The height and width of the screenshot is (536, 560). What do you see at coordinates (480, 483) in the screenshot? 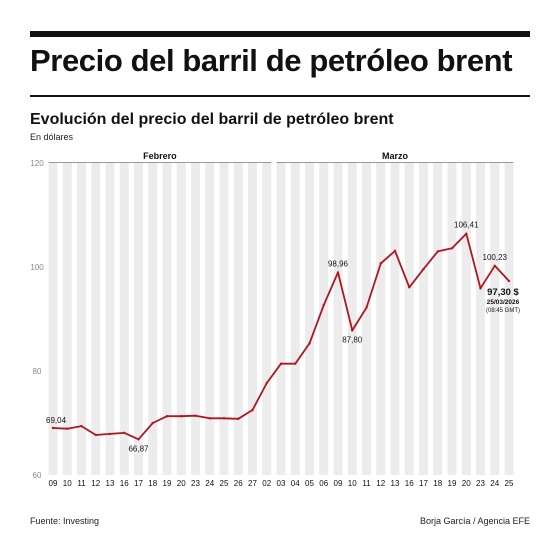
I see `x-tick-label: 23` at bounding box center [480, 483].